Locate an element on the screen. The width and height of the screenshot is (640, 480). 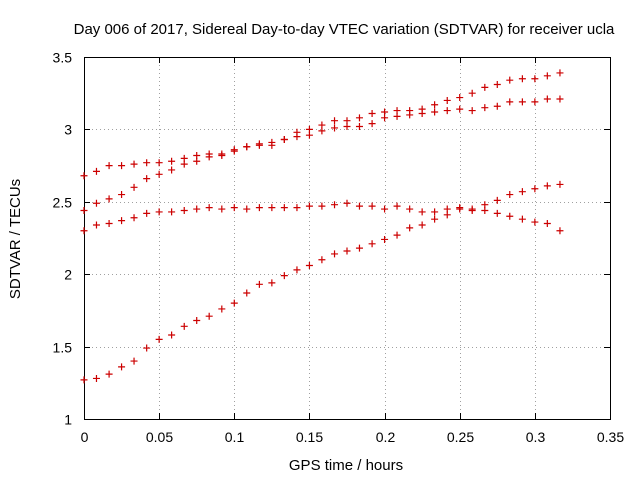
x-tick-label: 0.1 is located at coordinates (235, 437).